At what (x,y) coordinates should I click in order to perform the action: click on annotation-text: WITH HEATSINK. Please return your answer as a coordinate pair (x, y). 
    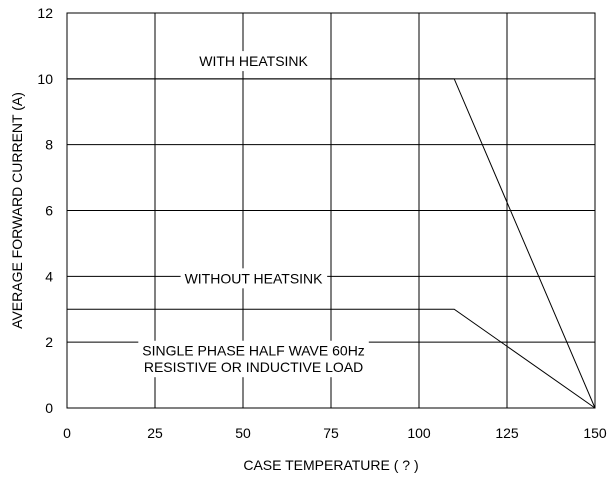
    Looking at the image, I should click on (253, 61).